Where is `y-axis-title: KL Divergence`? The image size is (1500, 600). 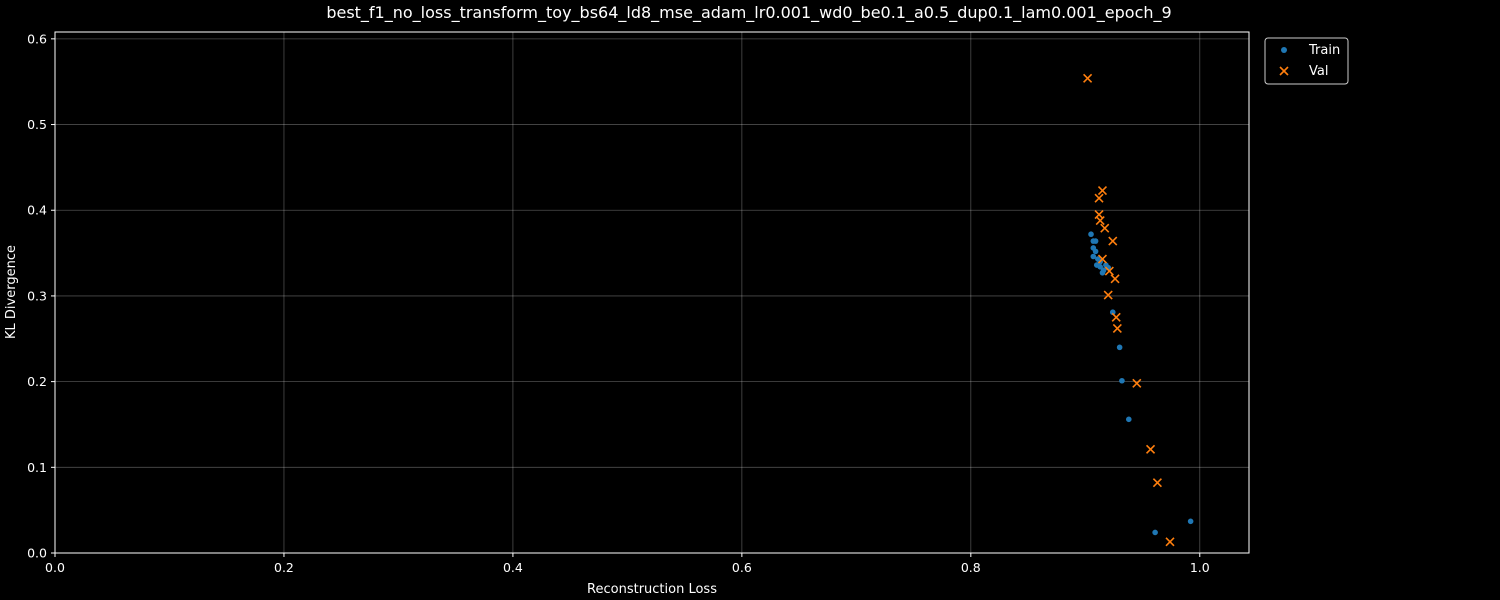
y-axis-title: KL Divergence is located at coordinates (11, 292).